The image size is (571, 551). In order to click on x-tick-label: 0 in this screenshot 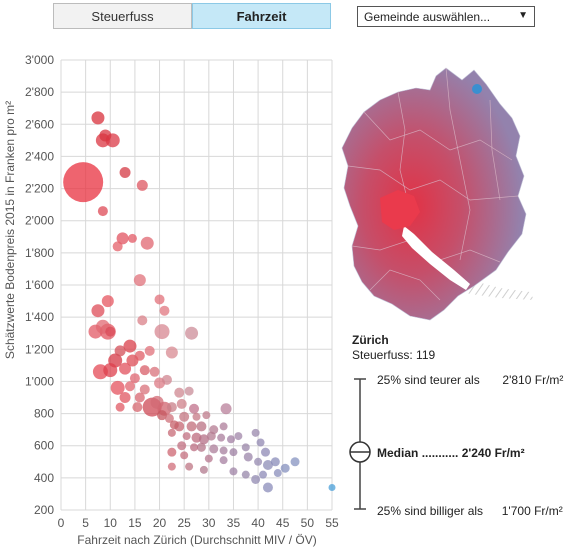, I will do `click(61, 523)`.